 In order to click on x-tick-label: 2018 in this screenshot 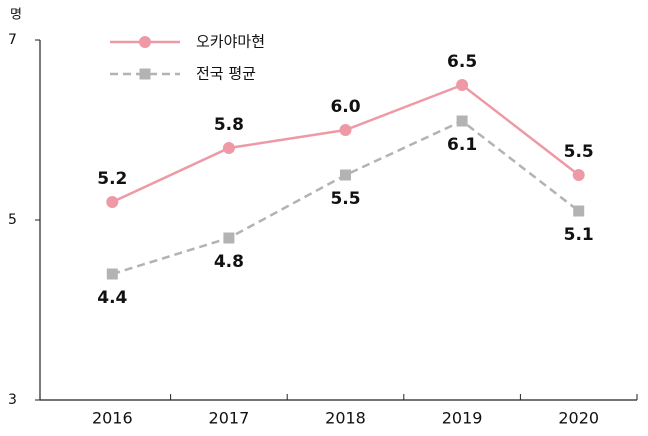, I will do `click(345, 418)`.